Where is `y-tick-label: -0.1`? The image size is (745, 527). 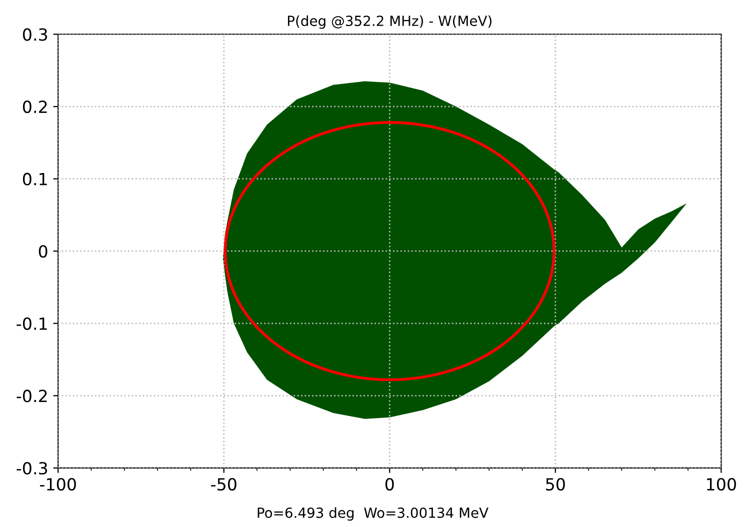
y-tick-label: -0.1 is located at coordinates (31, 323).